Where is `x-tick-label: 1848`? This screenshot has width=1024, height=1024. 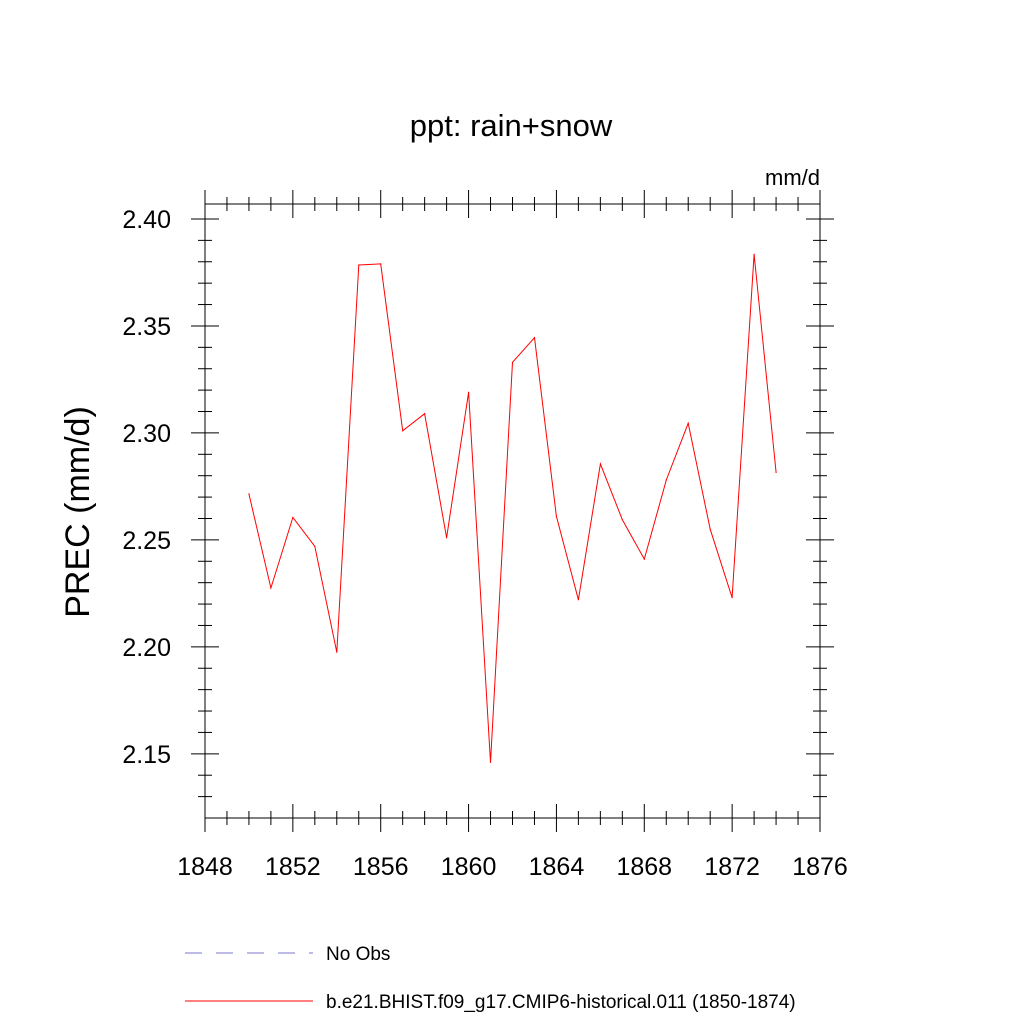
x-tick-label: 1848 is located at coordinates (205, 867).